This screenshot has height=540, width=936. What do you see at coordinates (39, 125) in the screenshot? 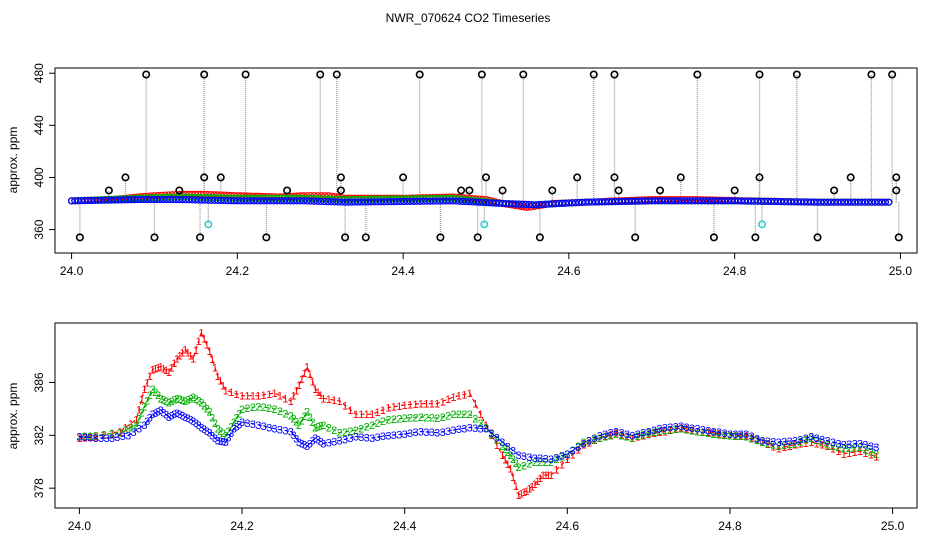
I see `y-tick-label: 440` at bounding box center [39, 125].